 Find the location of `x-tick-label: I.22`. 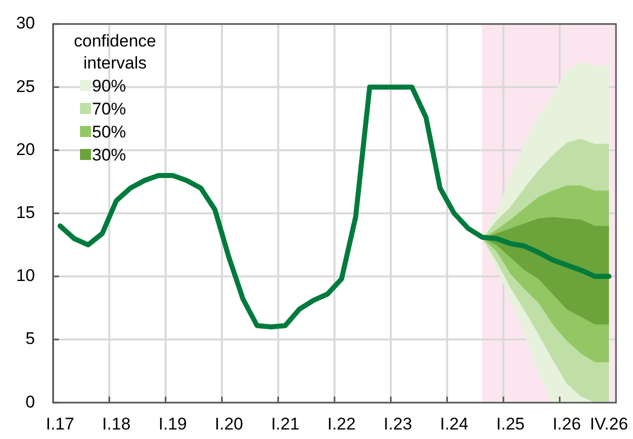

x-tick-label: I.22 is located at coordinates (341, 424).